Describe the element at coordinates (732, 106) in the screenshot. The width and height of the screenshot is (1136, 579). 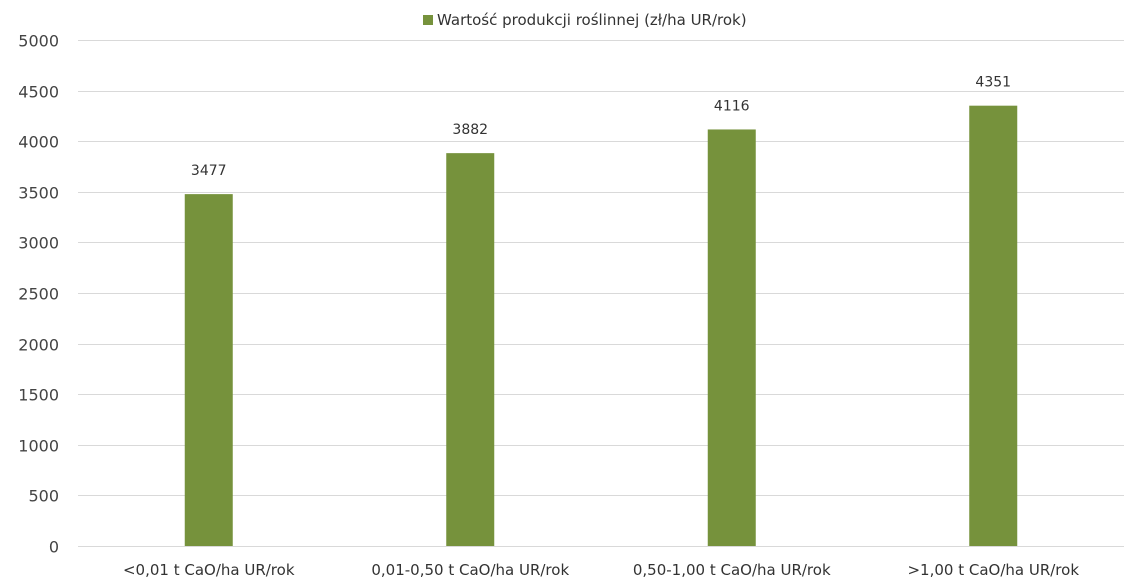
I see `bar-value-label: 4116` at that location.